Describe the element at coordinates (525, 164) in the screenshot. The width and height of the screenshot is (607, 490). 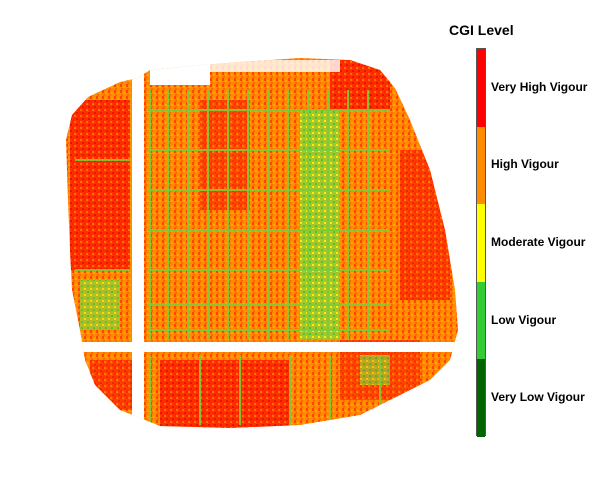
I see `legend-label: High Vigour` at that location.